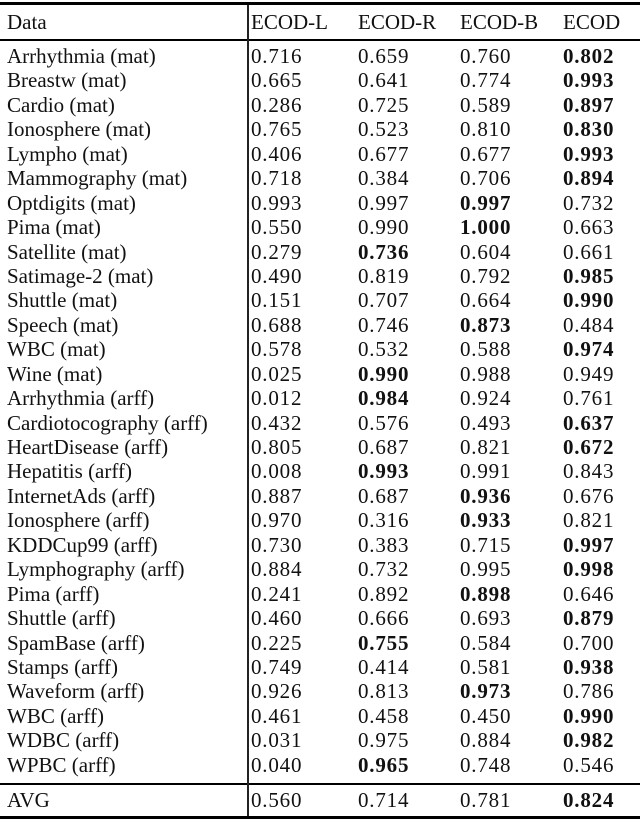 This screenshot has width=640, height=825. I want to click on table-row: SpamBase (arff) 0.225 0.755 0.584 0.700, so click(320, 643).